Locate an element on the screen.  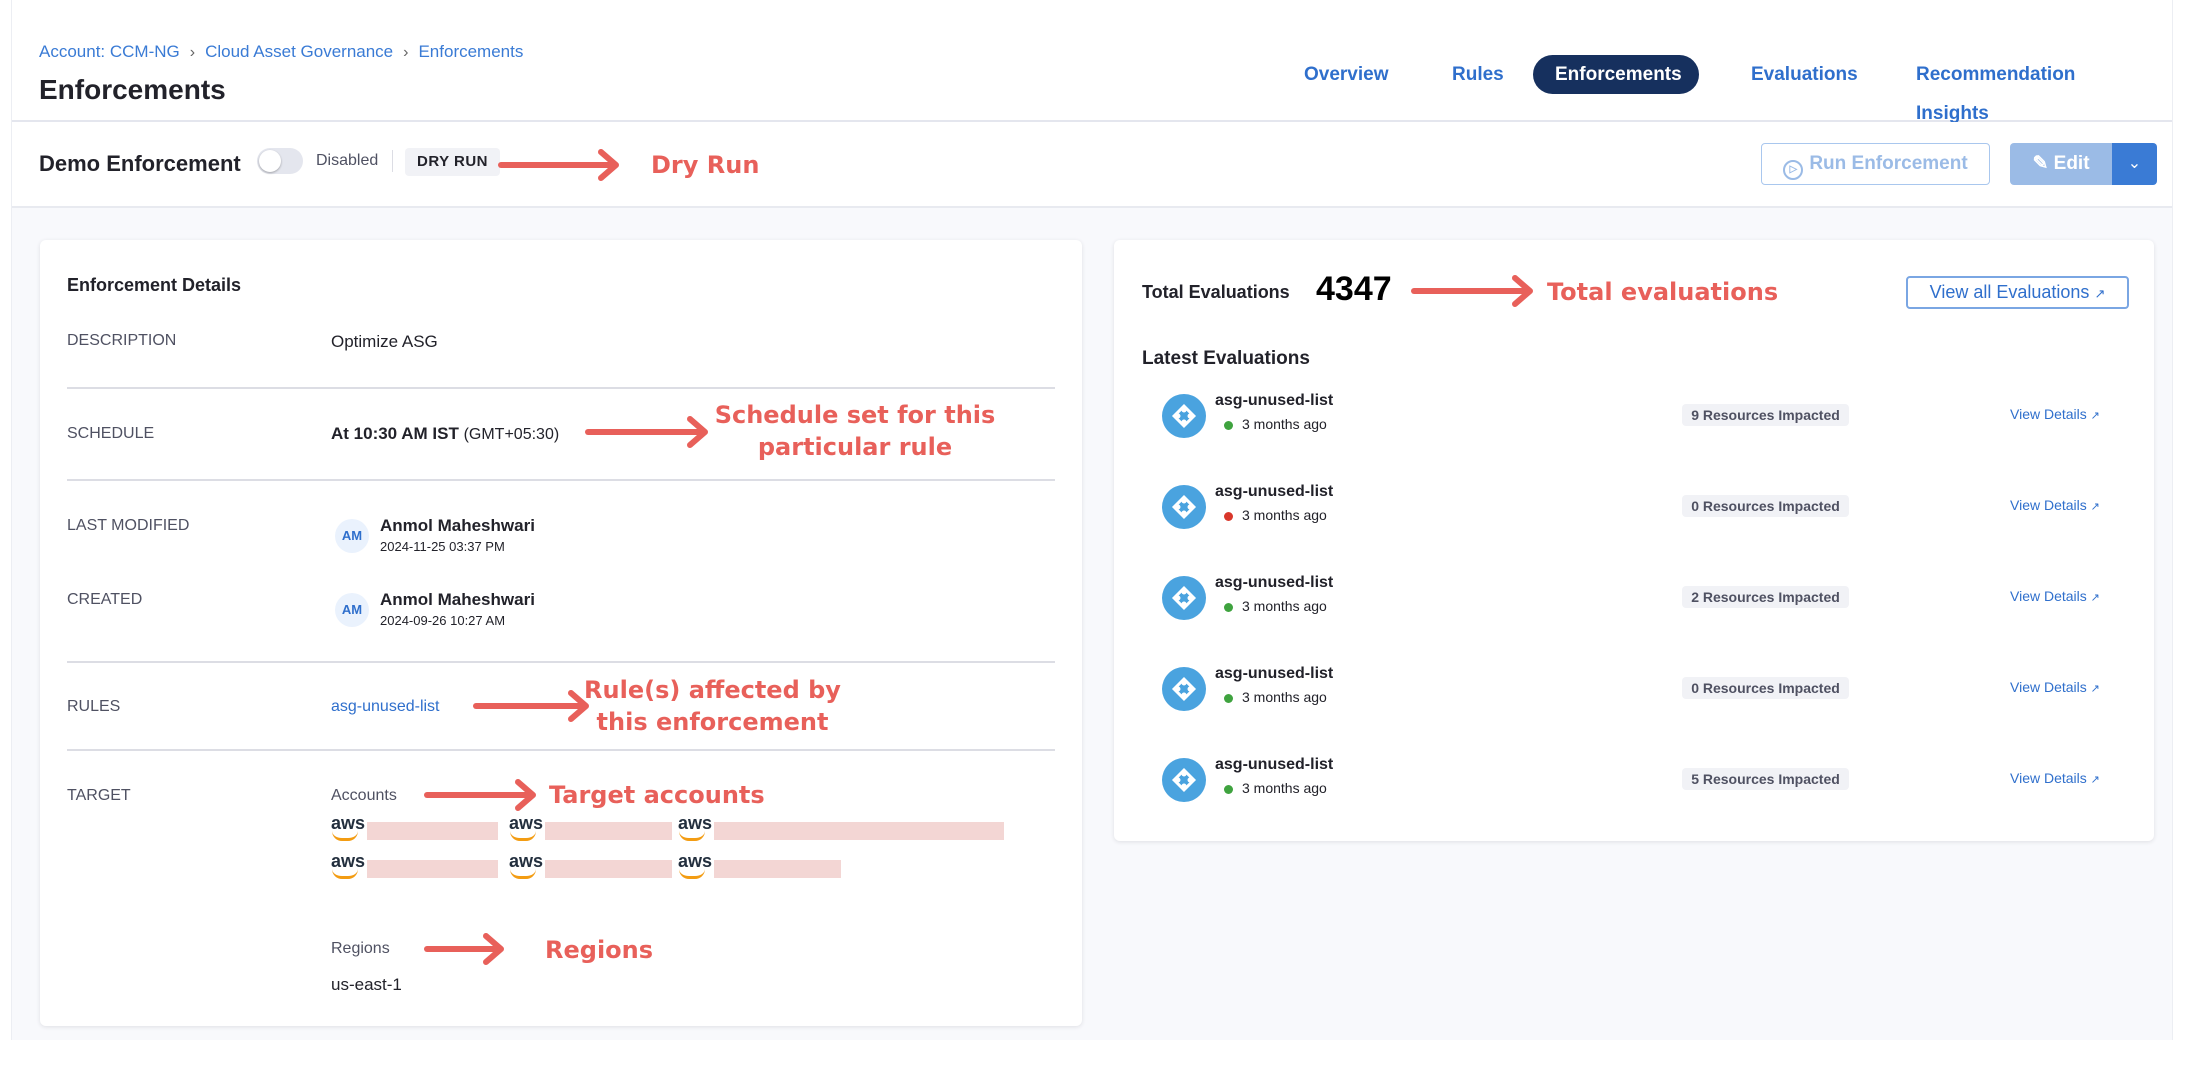
run-enforcement-label: Run Enforcement is located at coordinates (1888, 163).